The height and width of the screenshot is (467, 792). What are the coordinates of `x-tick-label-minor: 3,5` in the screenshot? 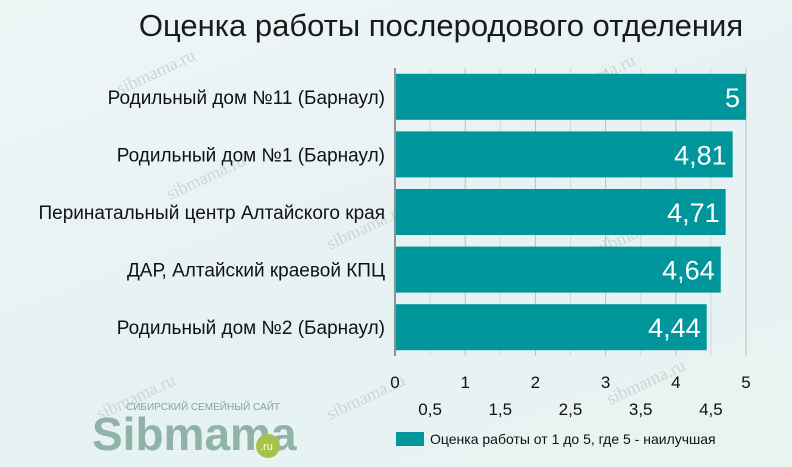 It's located at (641, 409).